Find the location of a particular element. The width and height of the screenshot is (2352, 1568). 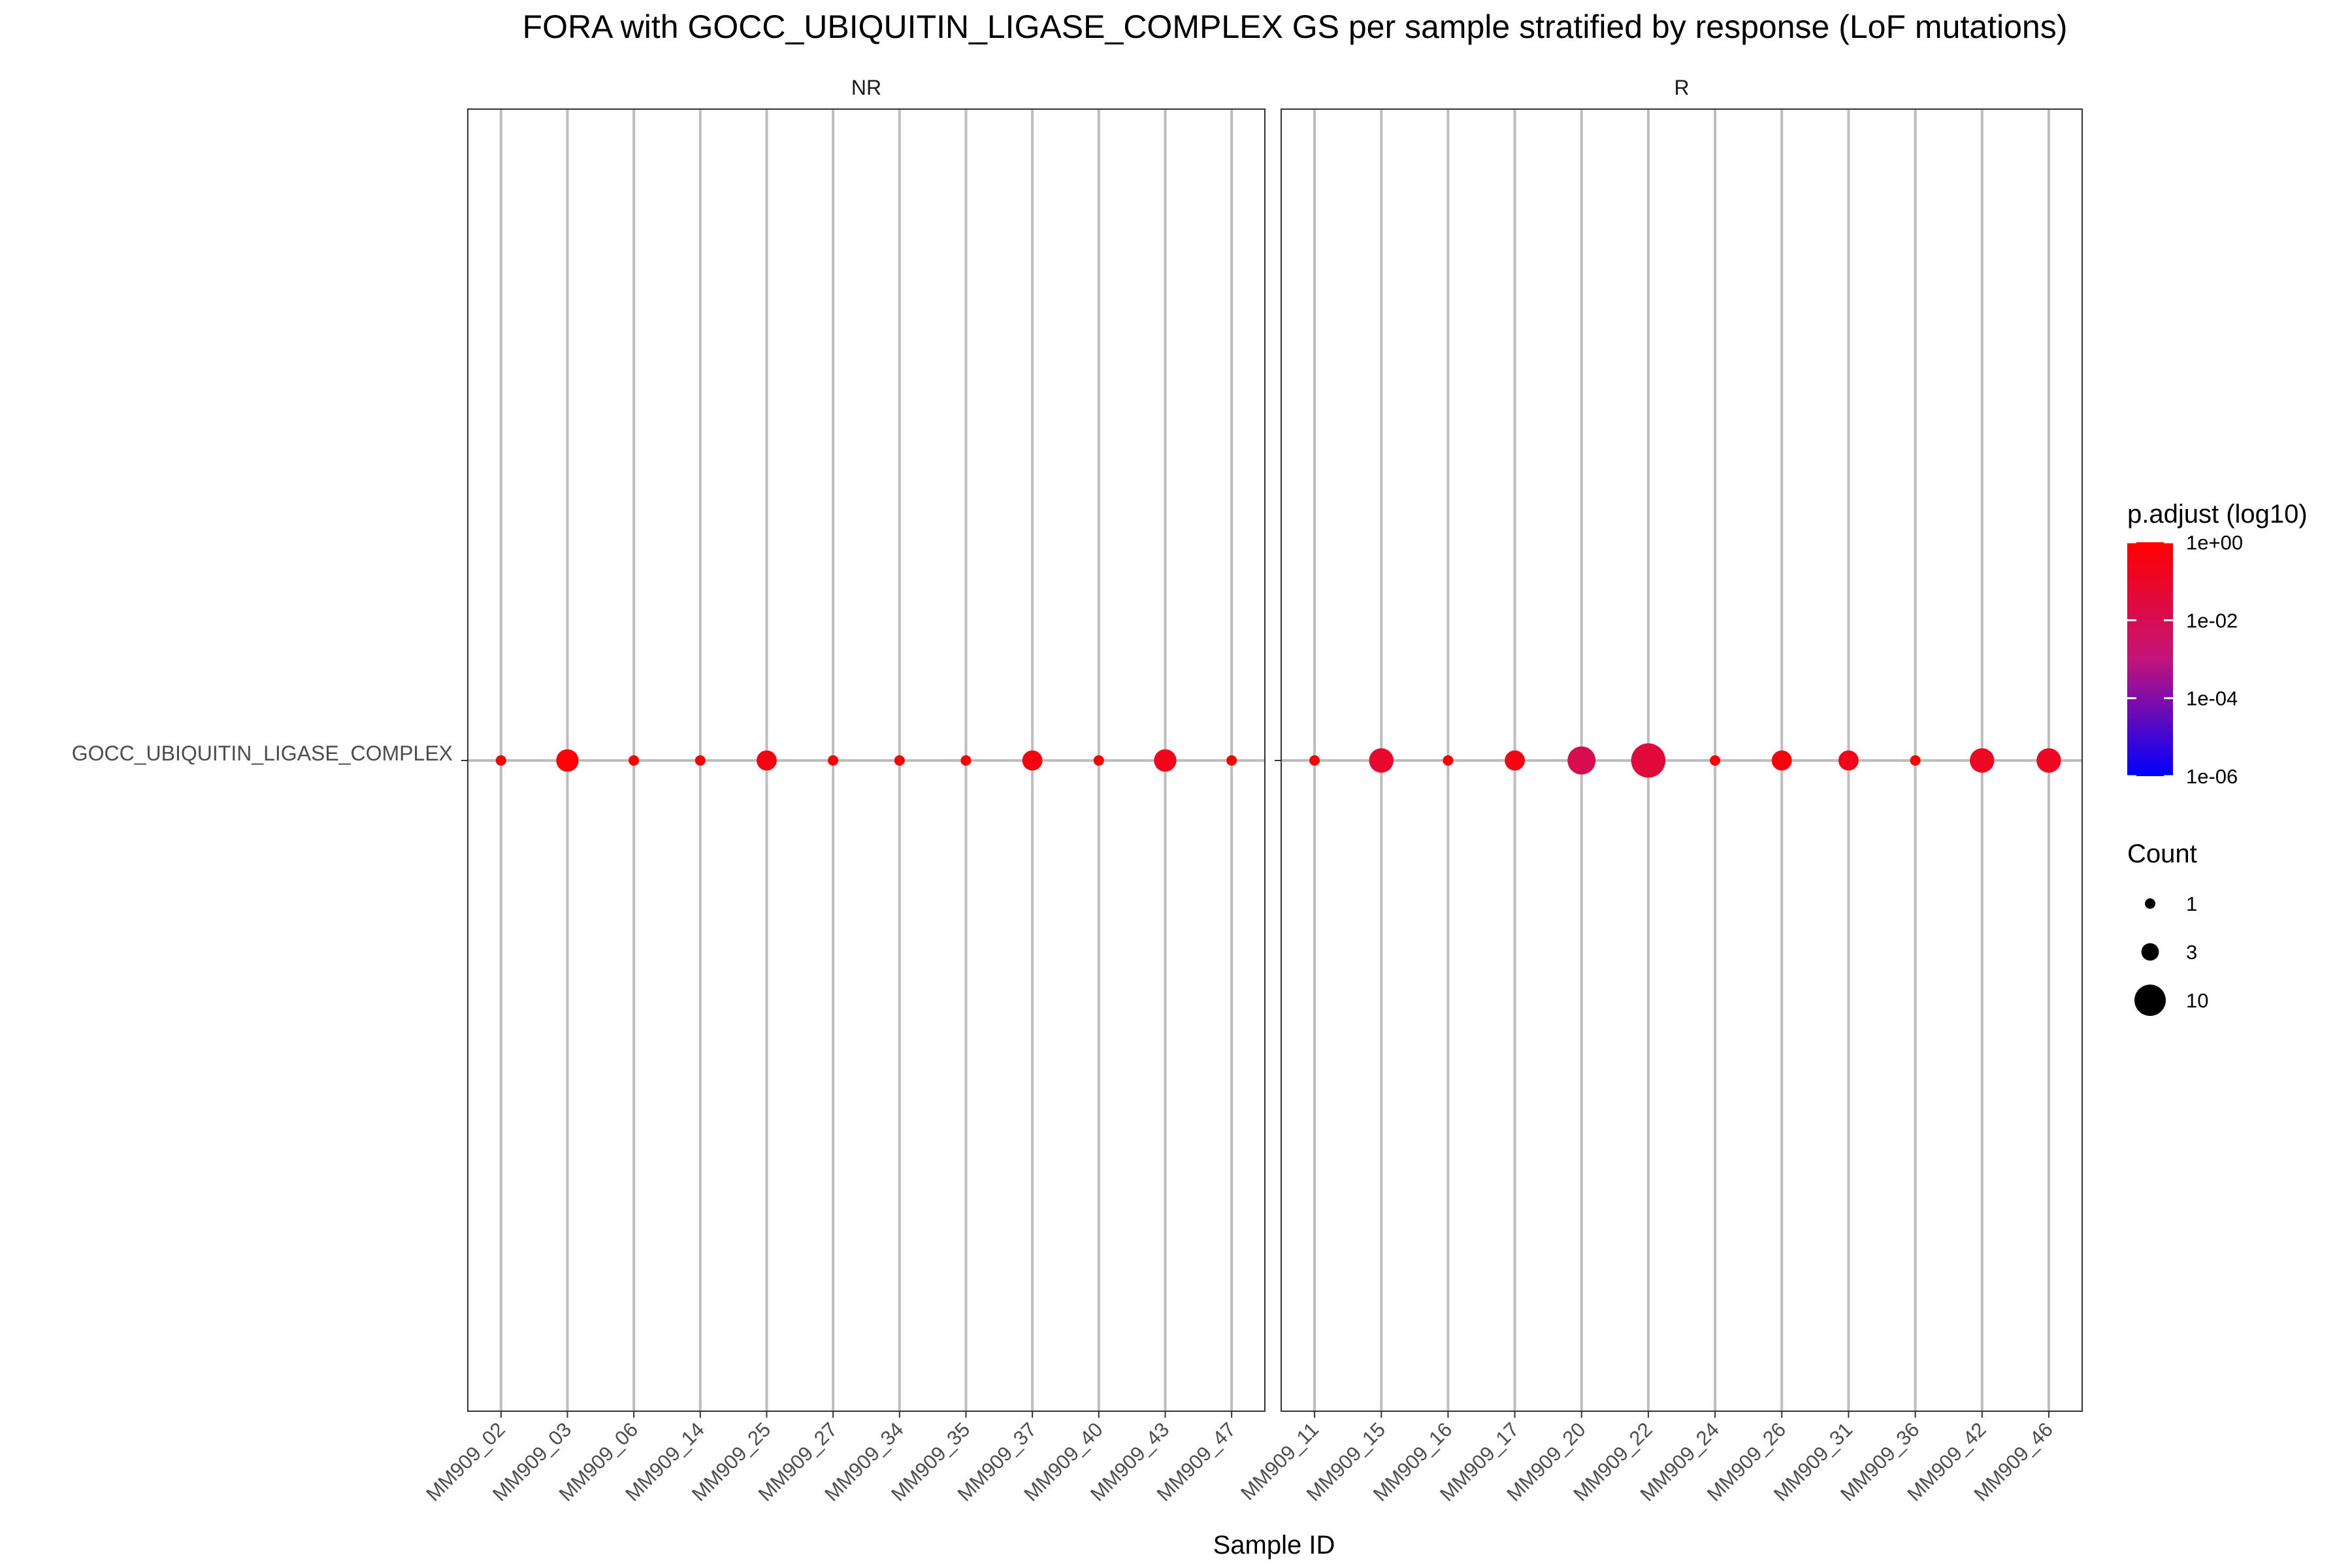

color-tick-label: 1e-04 is located at coordinates (2212, 698).